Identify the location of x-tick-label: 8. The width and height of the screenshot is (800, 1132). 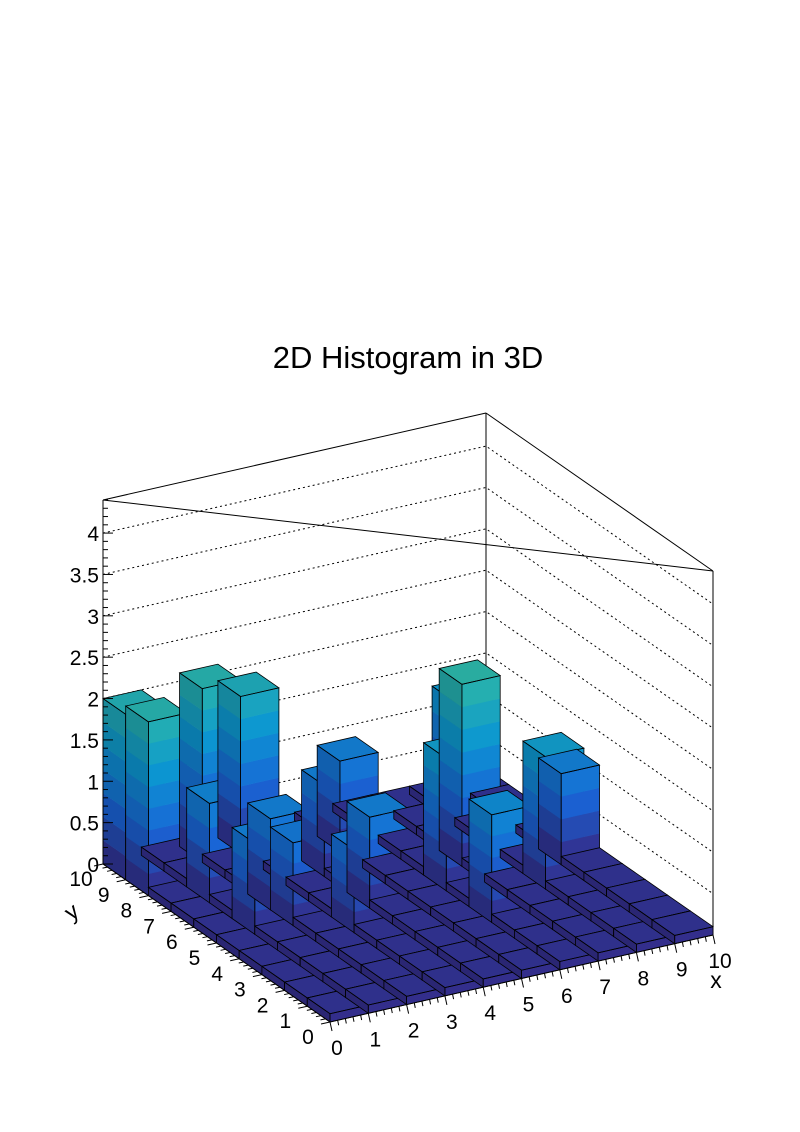
(644, 978).